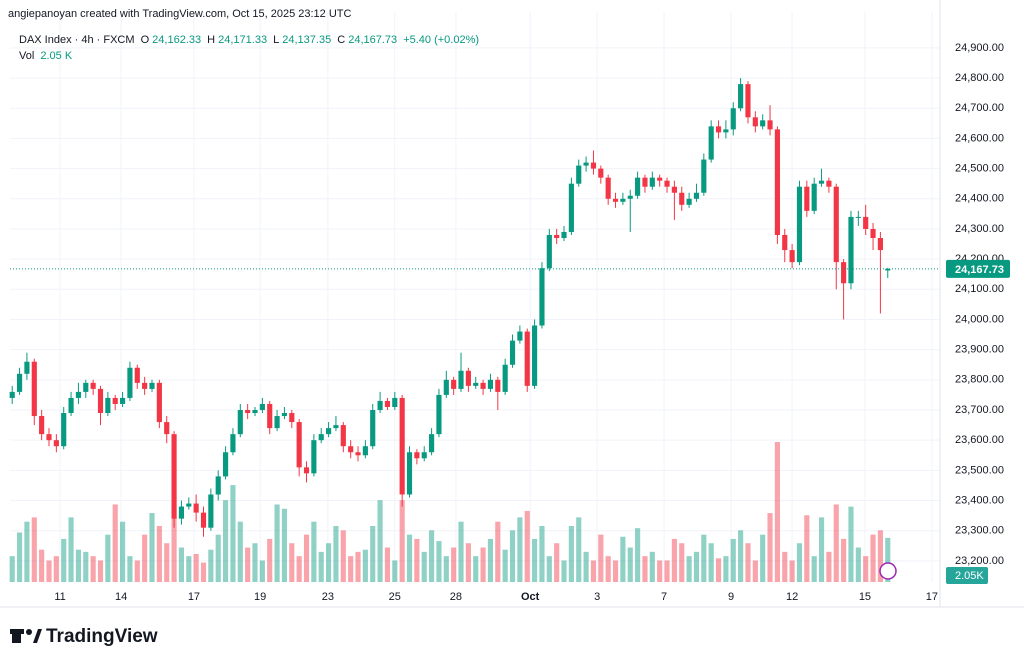 This screenshot has height=665, width=1024. What do you see at coordinates (26, 56) in the screenshot?
I see `legend-vol-label: Vol` at bounding box center [26, 56].